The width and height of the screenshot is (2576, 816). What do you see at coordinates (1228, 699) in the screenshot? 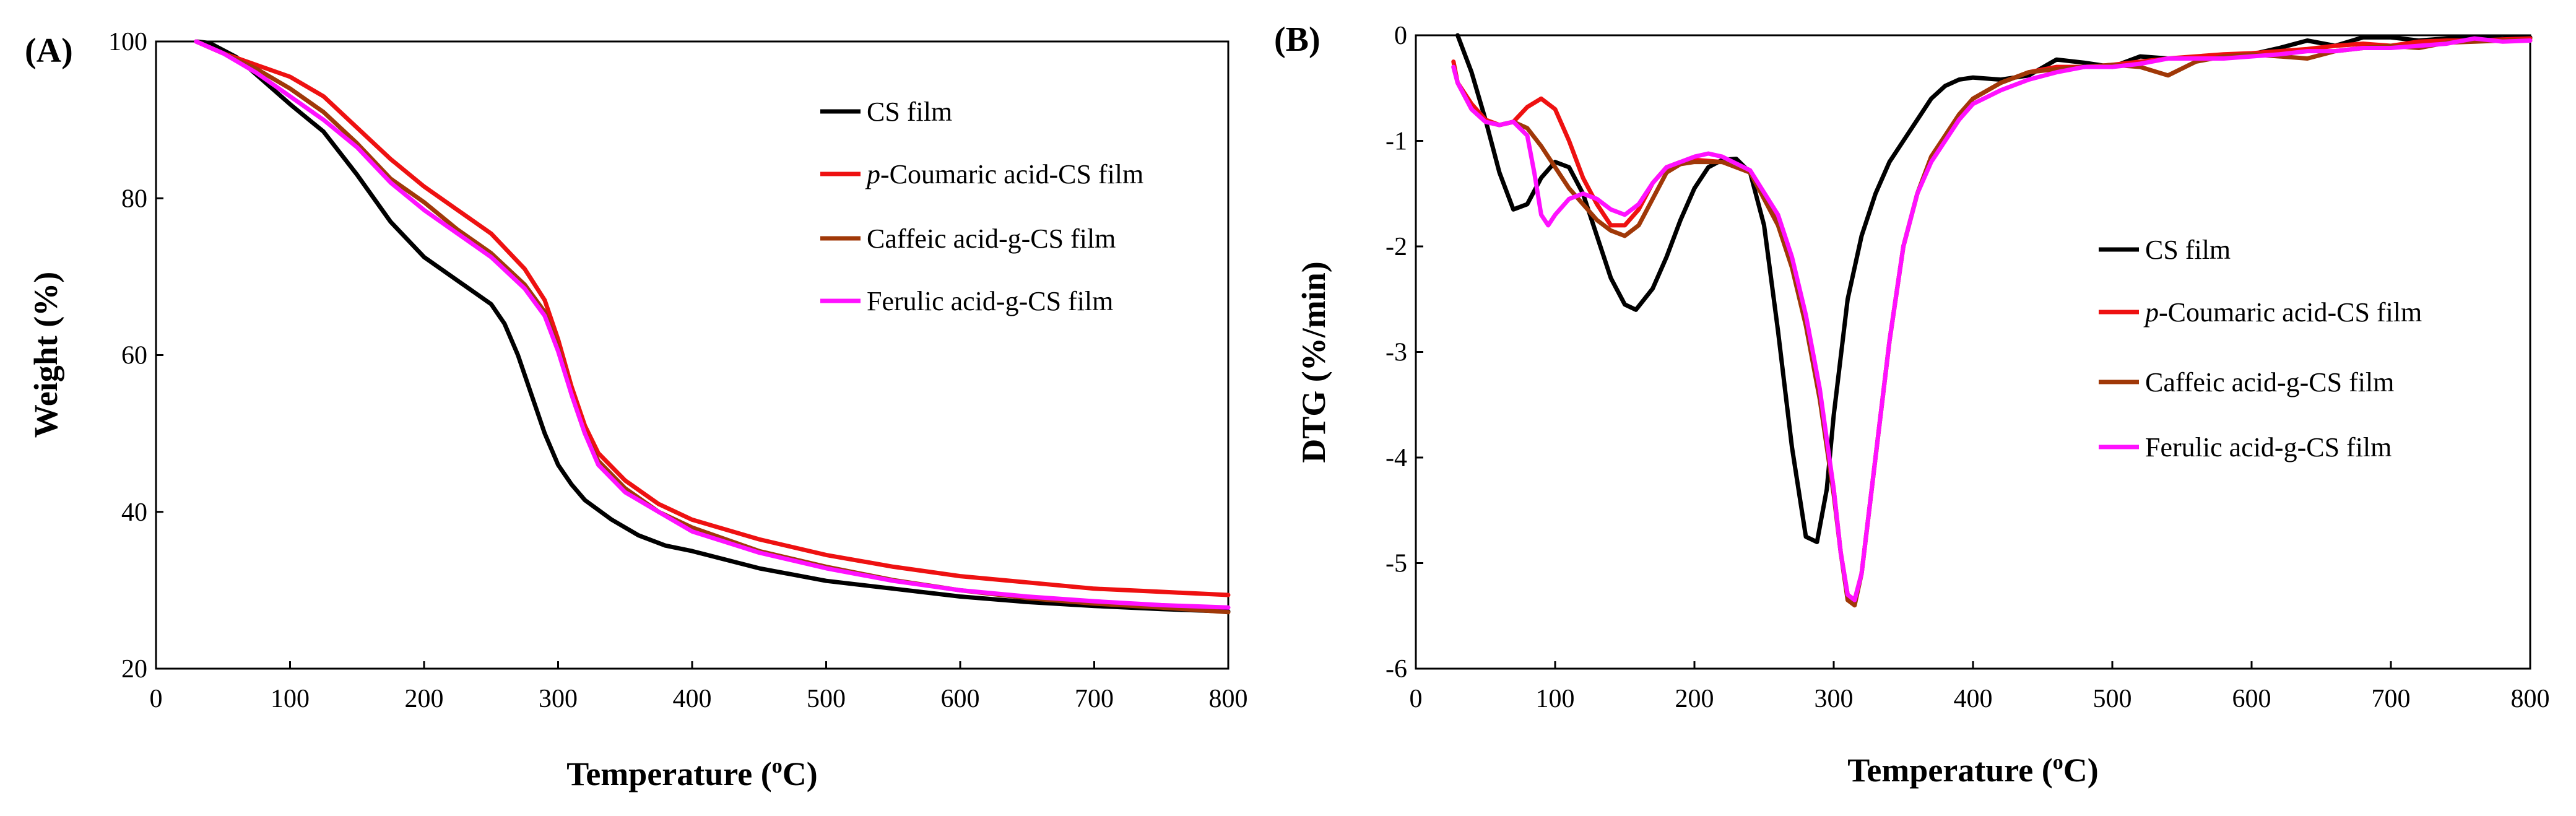
I see `panel-a-x-tick-label: 800` at bounding box center [1228, 699].